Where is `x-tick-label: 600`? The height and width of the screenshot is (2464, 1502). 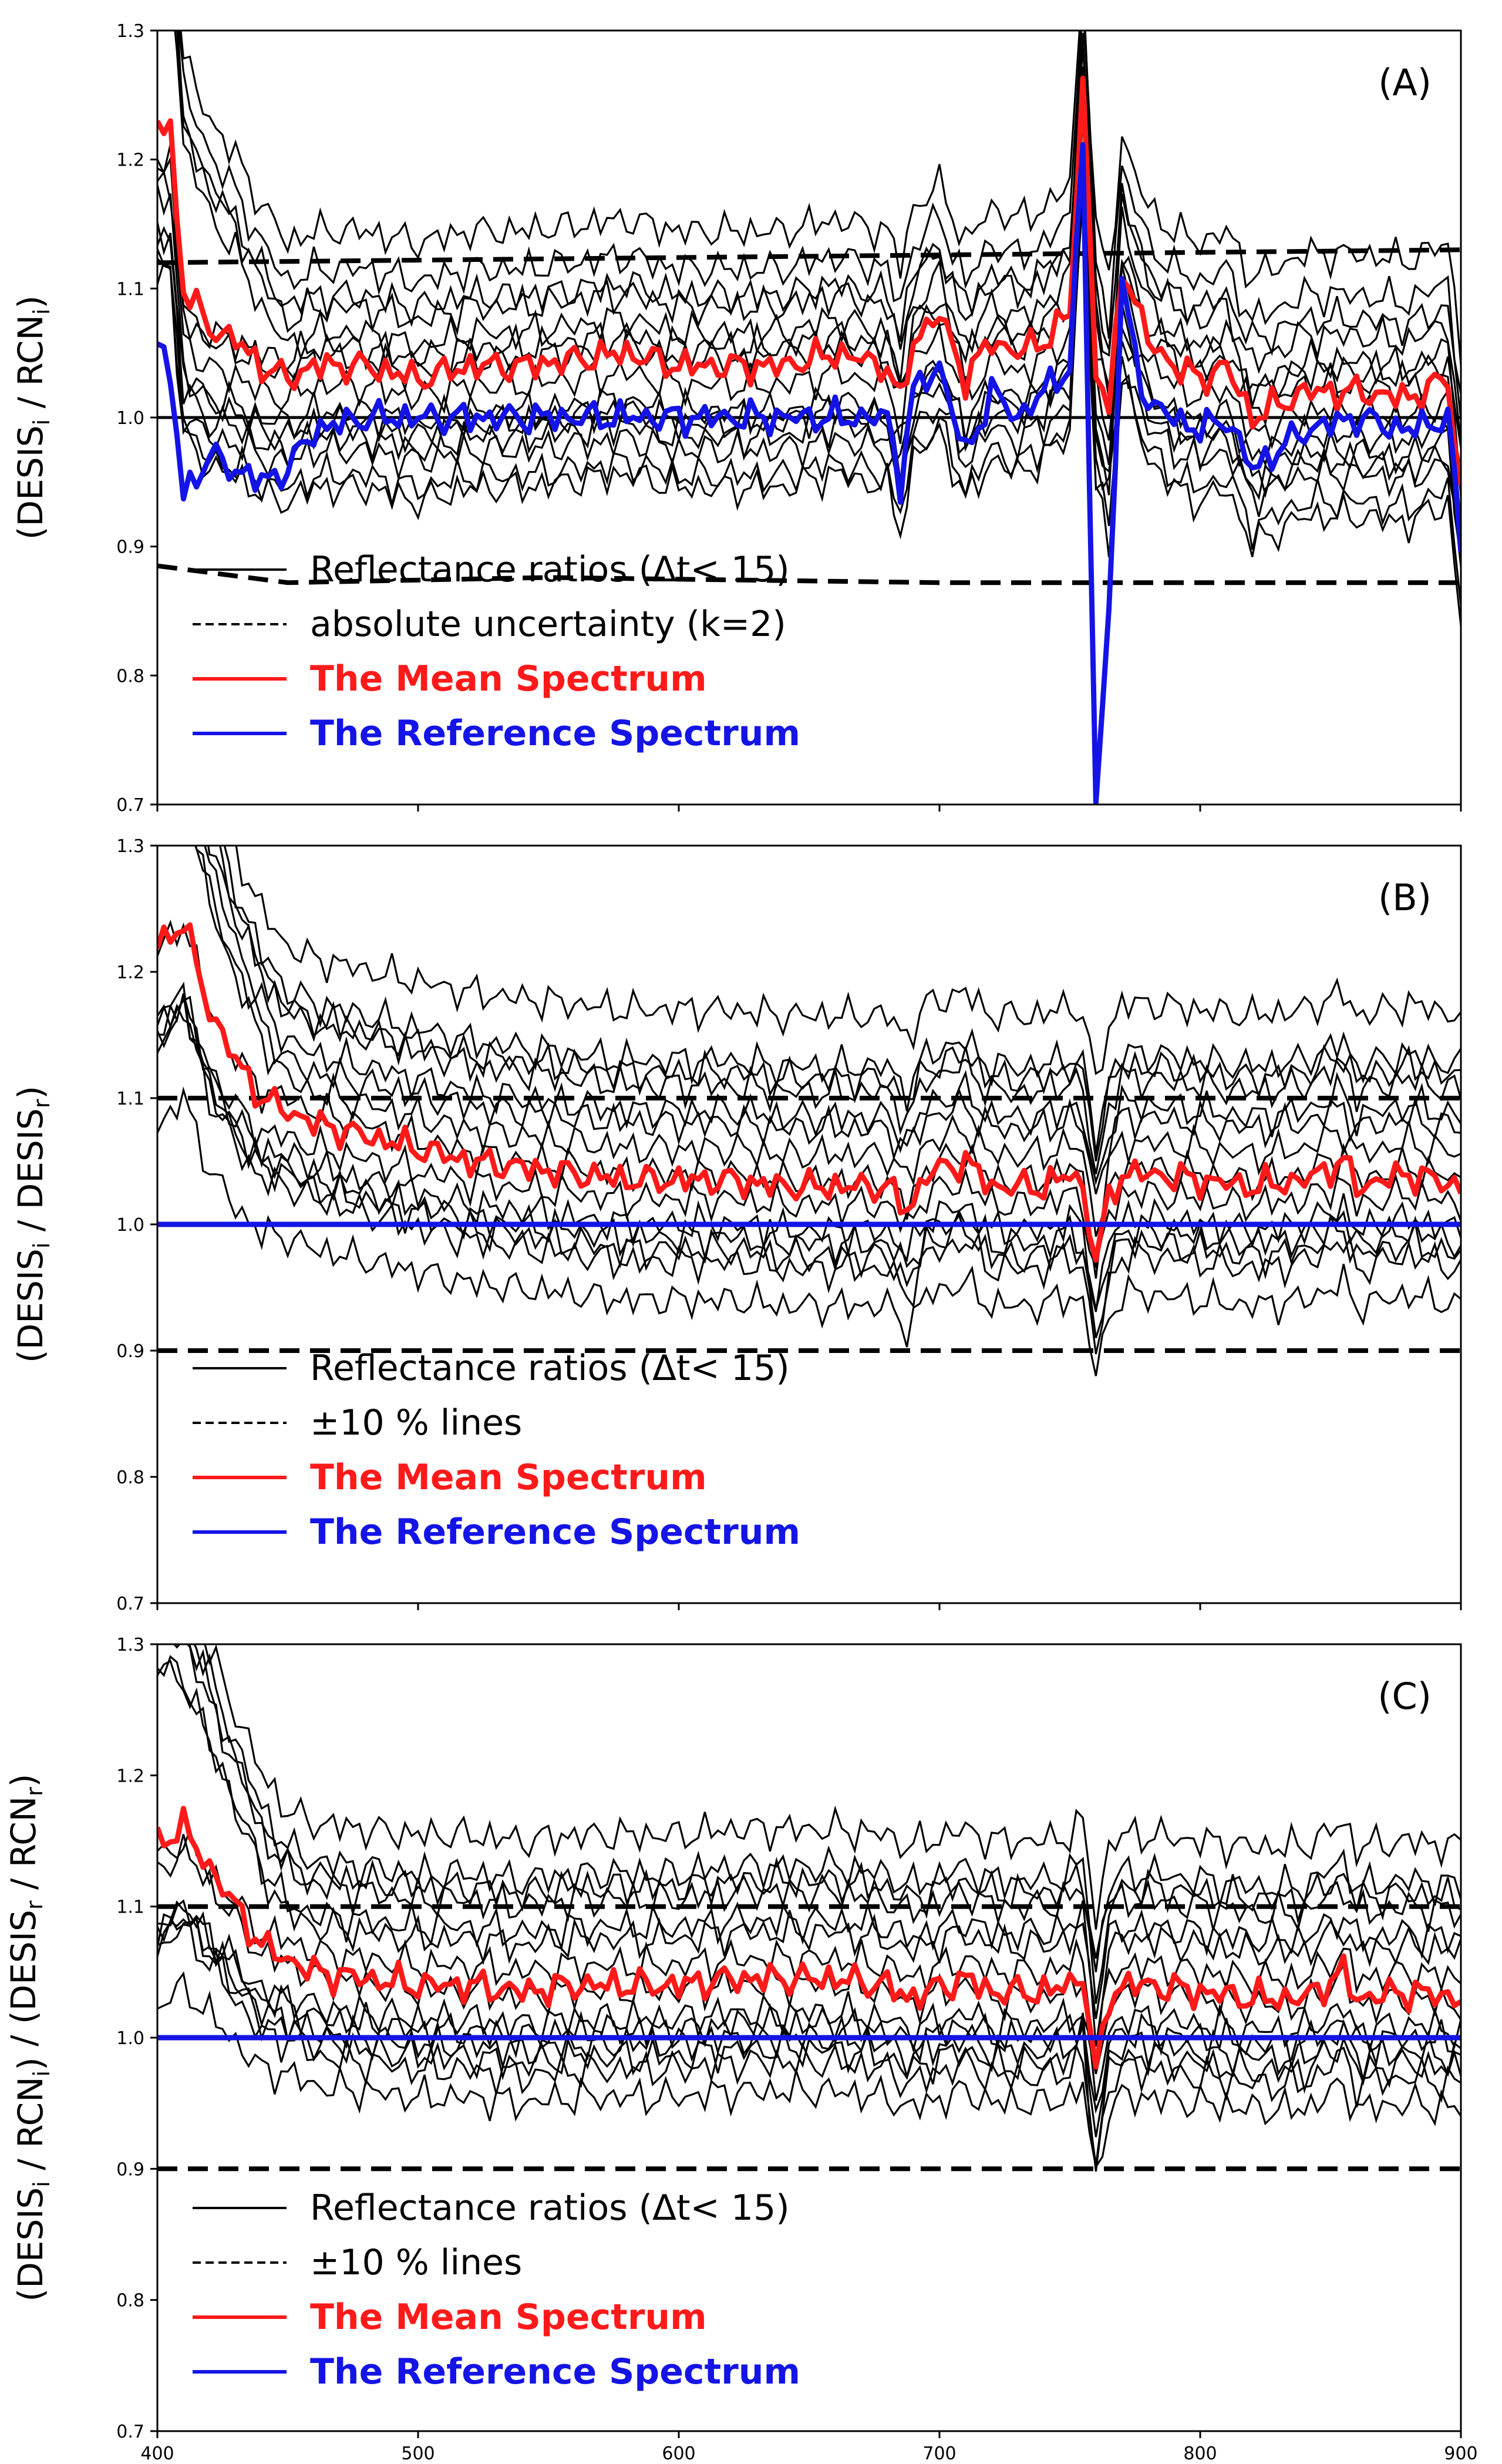
x-tick-label: 600 is located at coordinates (678, 2453).